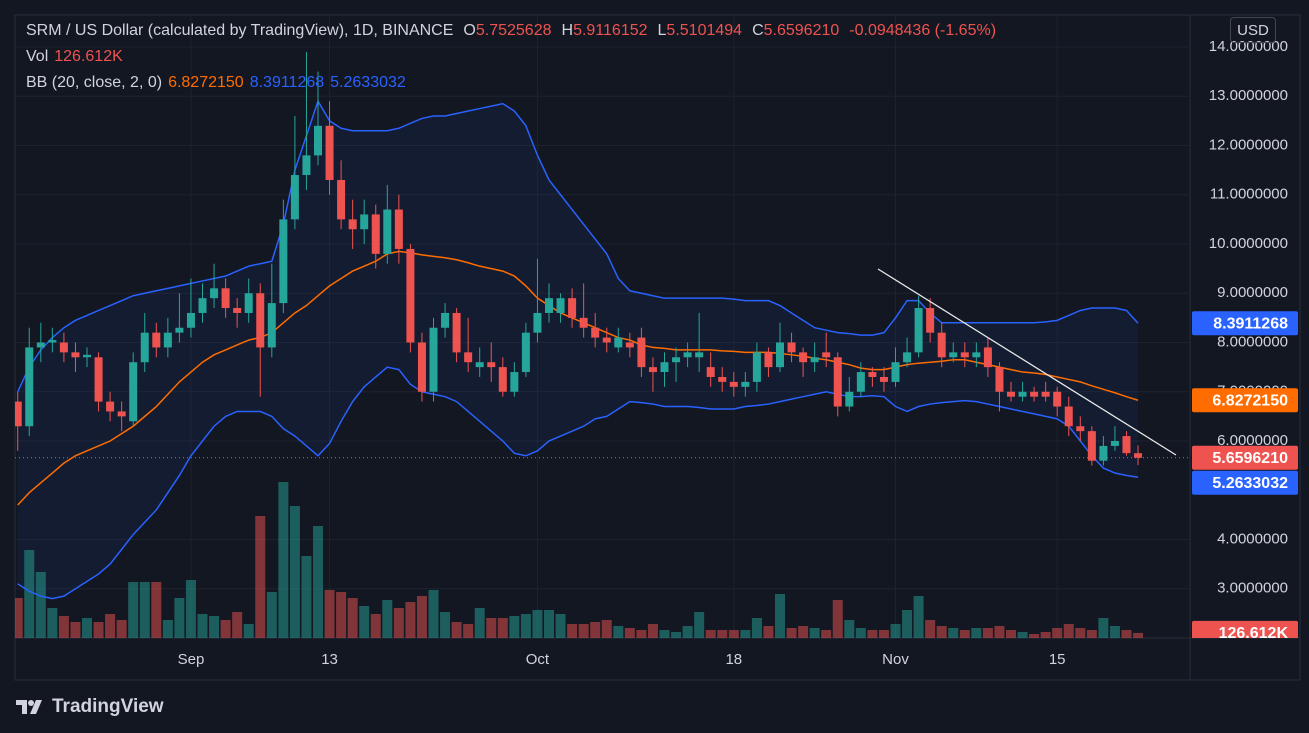 The width and height of the screenshot is (1309, 733). I want to click on x-tick-label: 15, so click(1057, 659).